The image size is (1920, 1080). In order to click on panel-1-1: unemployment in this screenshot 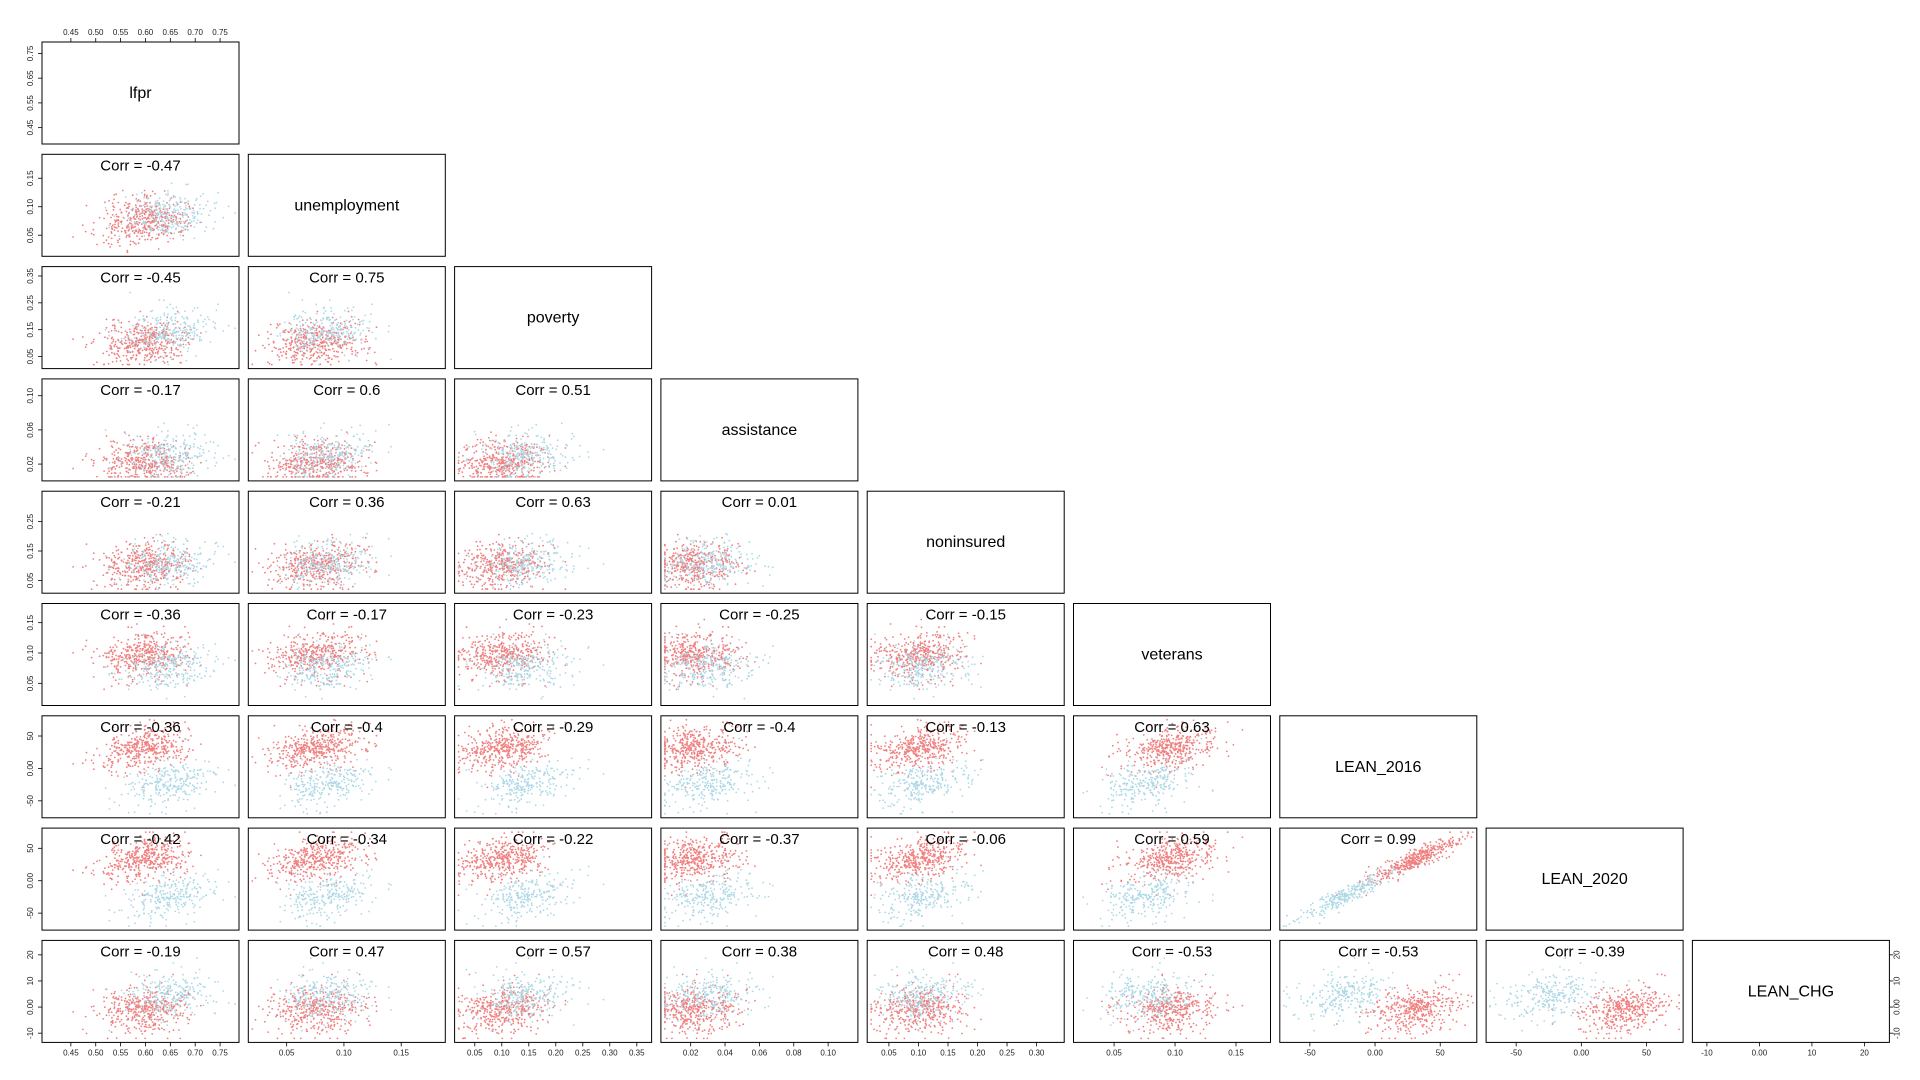, I will do `click(346, 205)`.